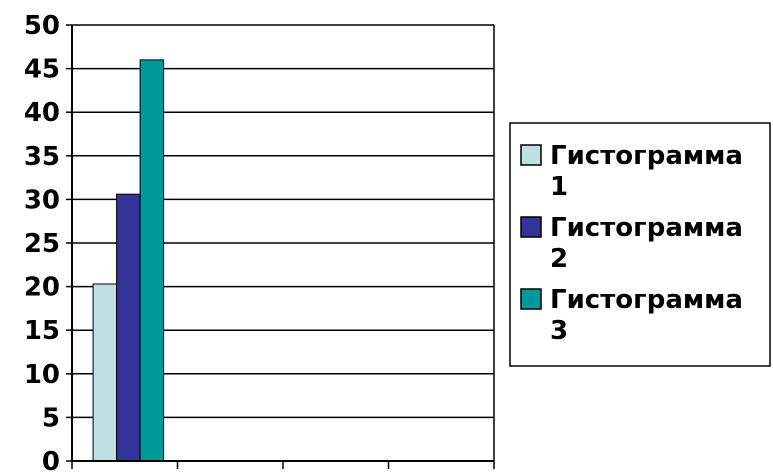 This screenshot has width=773, height=474. What do you see at coordinates (42, 26) in the screenshot?
I see `y-tick-label: 50` at bounding box center [42, 26].